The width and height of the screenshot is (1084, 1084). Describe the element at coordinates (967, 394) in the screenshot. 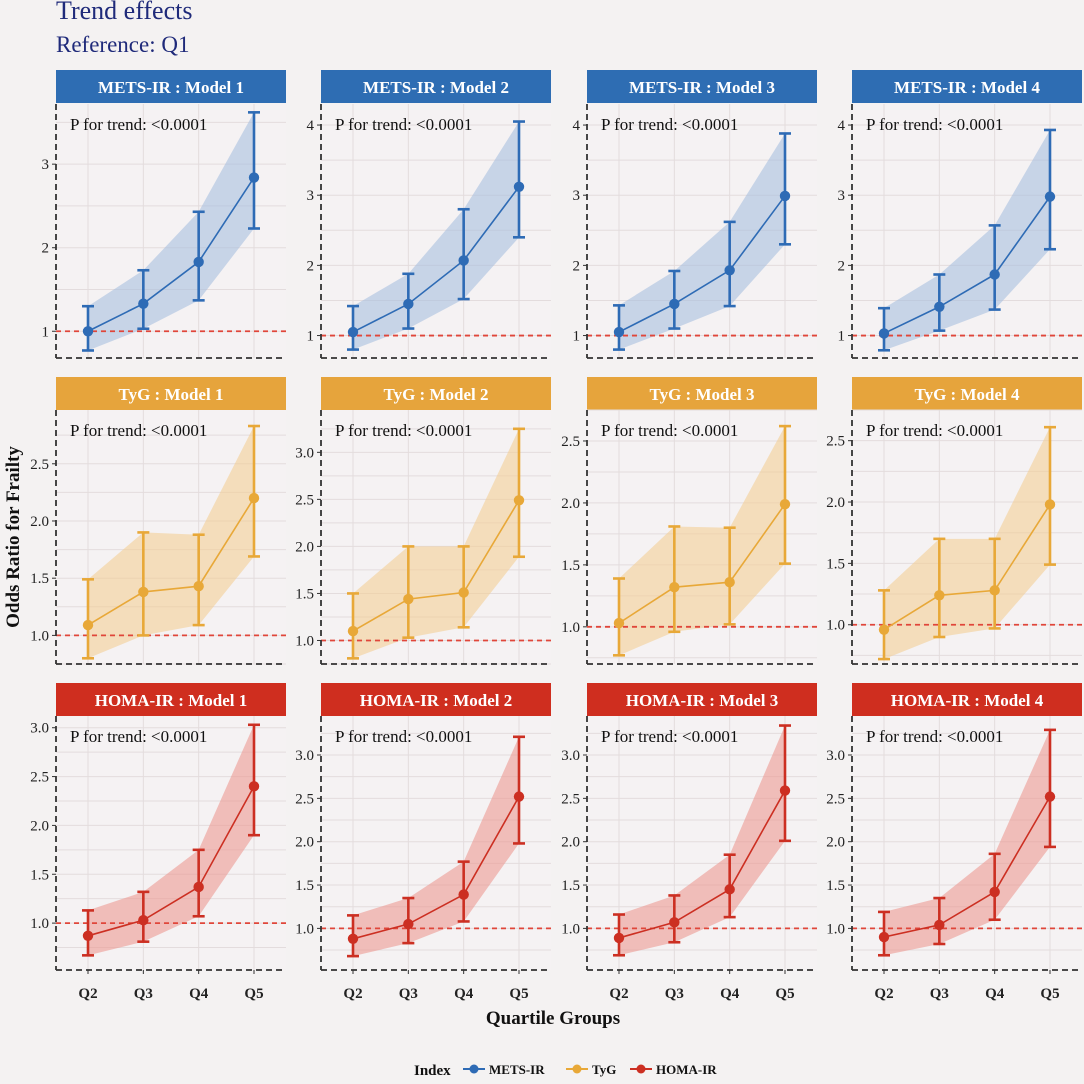

I see `strip-label: TyG : Model 4` at that location.